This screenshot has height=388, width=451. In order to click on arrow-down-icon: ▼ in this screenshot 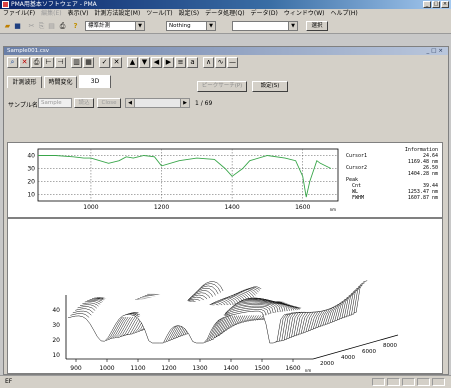, I will do `click(144, 62)`.